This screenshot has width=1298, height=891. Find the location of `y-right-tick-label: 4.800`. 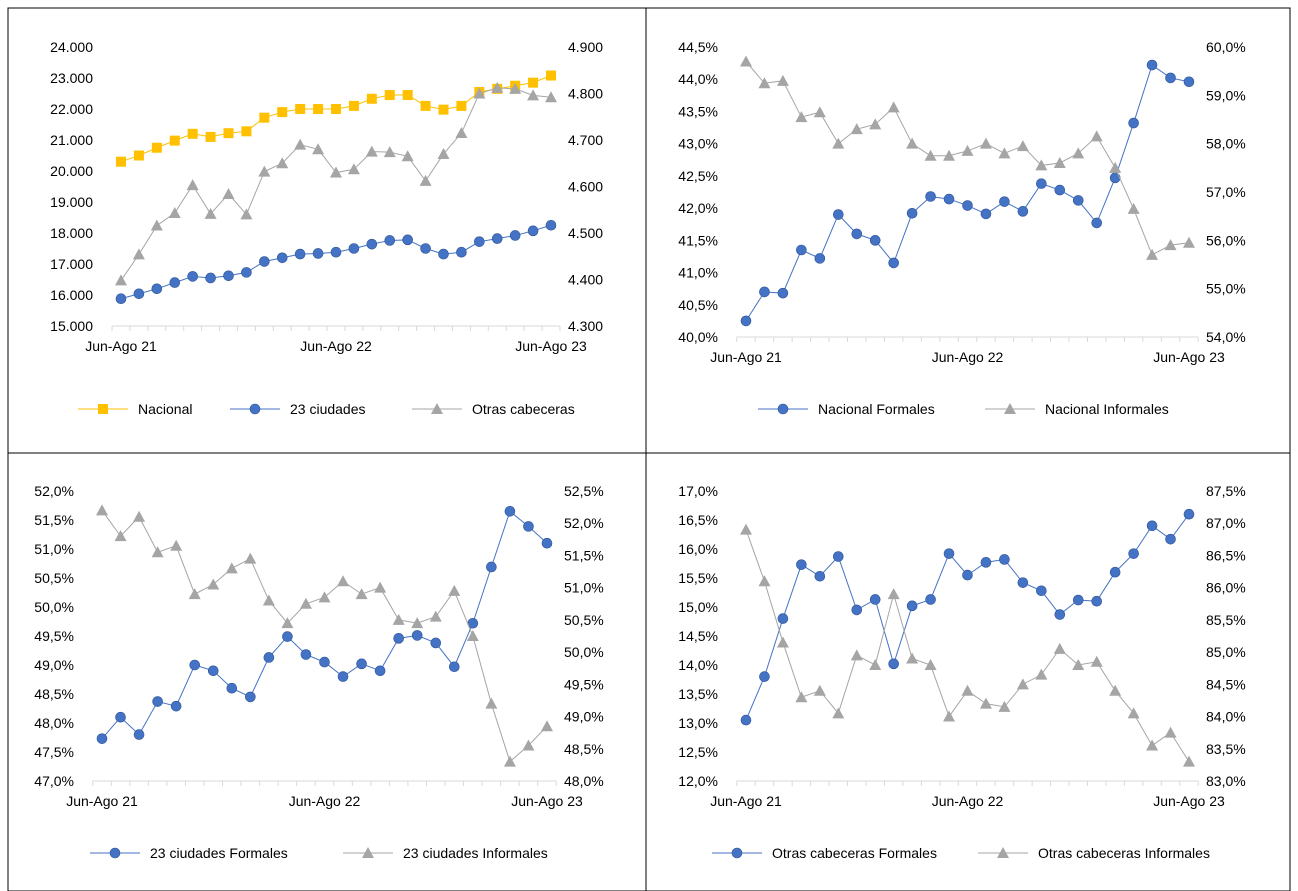

y-right-tick-label: 4.800 is located at coordinates (585, 94).